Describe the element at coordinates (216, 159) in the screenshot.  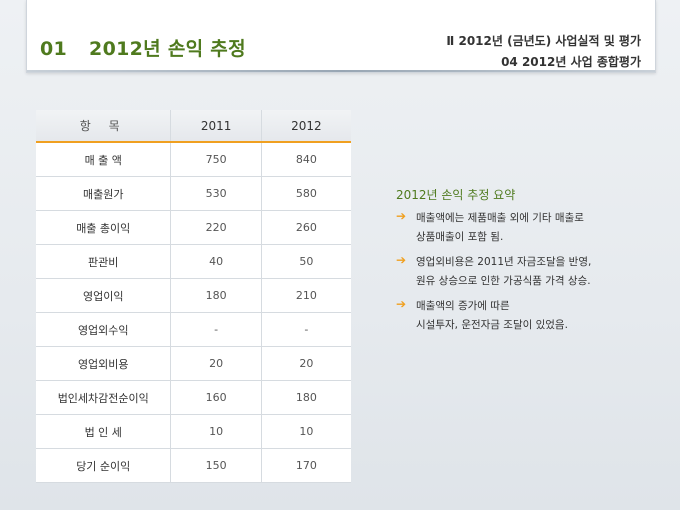
I see `value-2011: 750` at that location.